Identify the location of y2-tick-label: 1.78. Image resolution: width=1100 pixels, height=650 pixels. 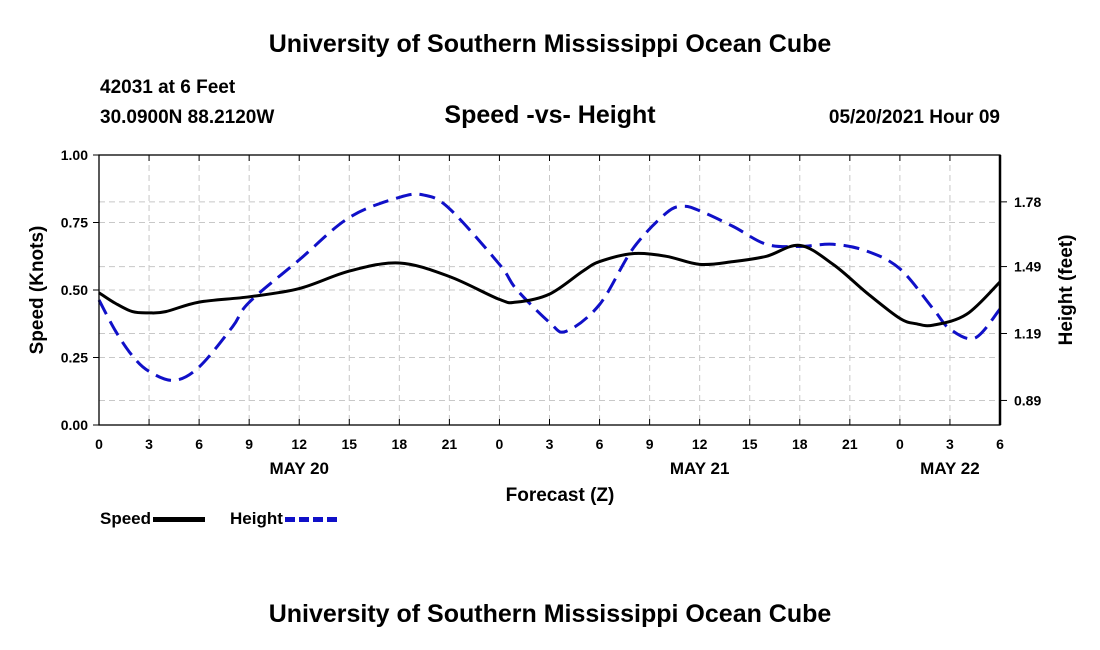
(1027, 202).